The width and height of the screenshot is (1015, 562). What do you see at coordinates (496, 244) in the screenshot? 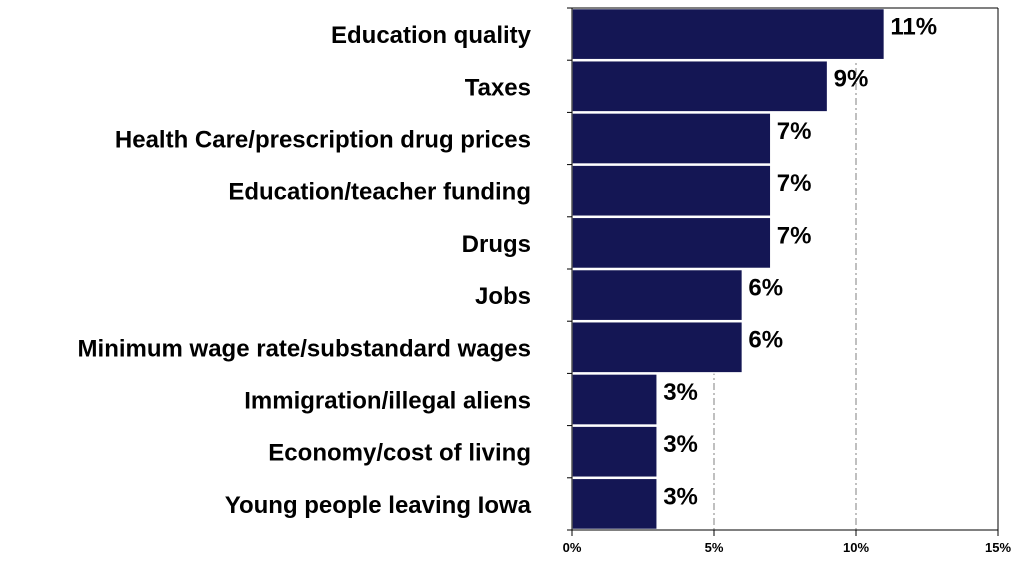
I see `category-label-5: Drugs` at bounding box center [496, 244].